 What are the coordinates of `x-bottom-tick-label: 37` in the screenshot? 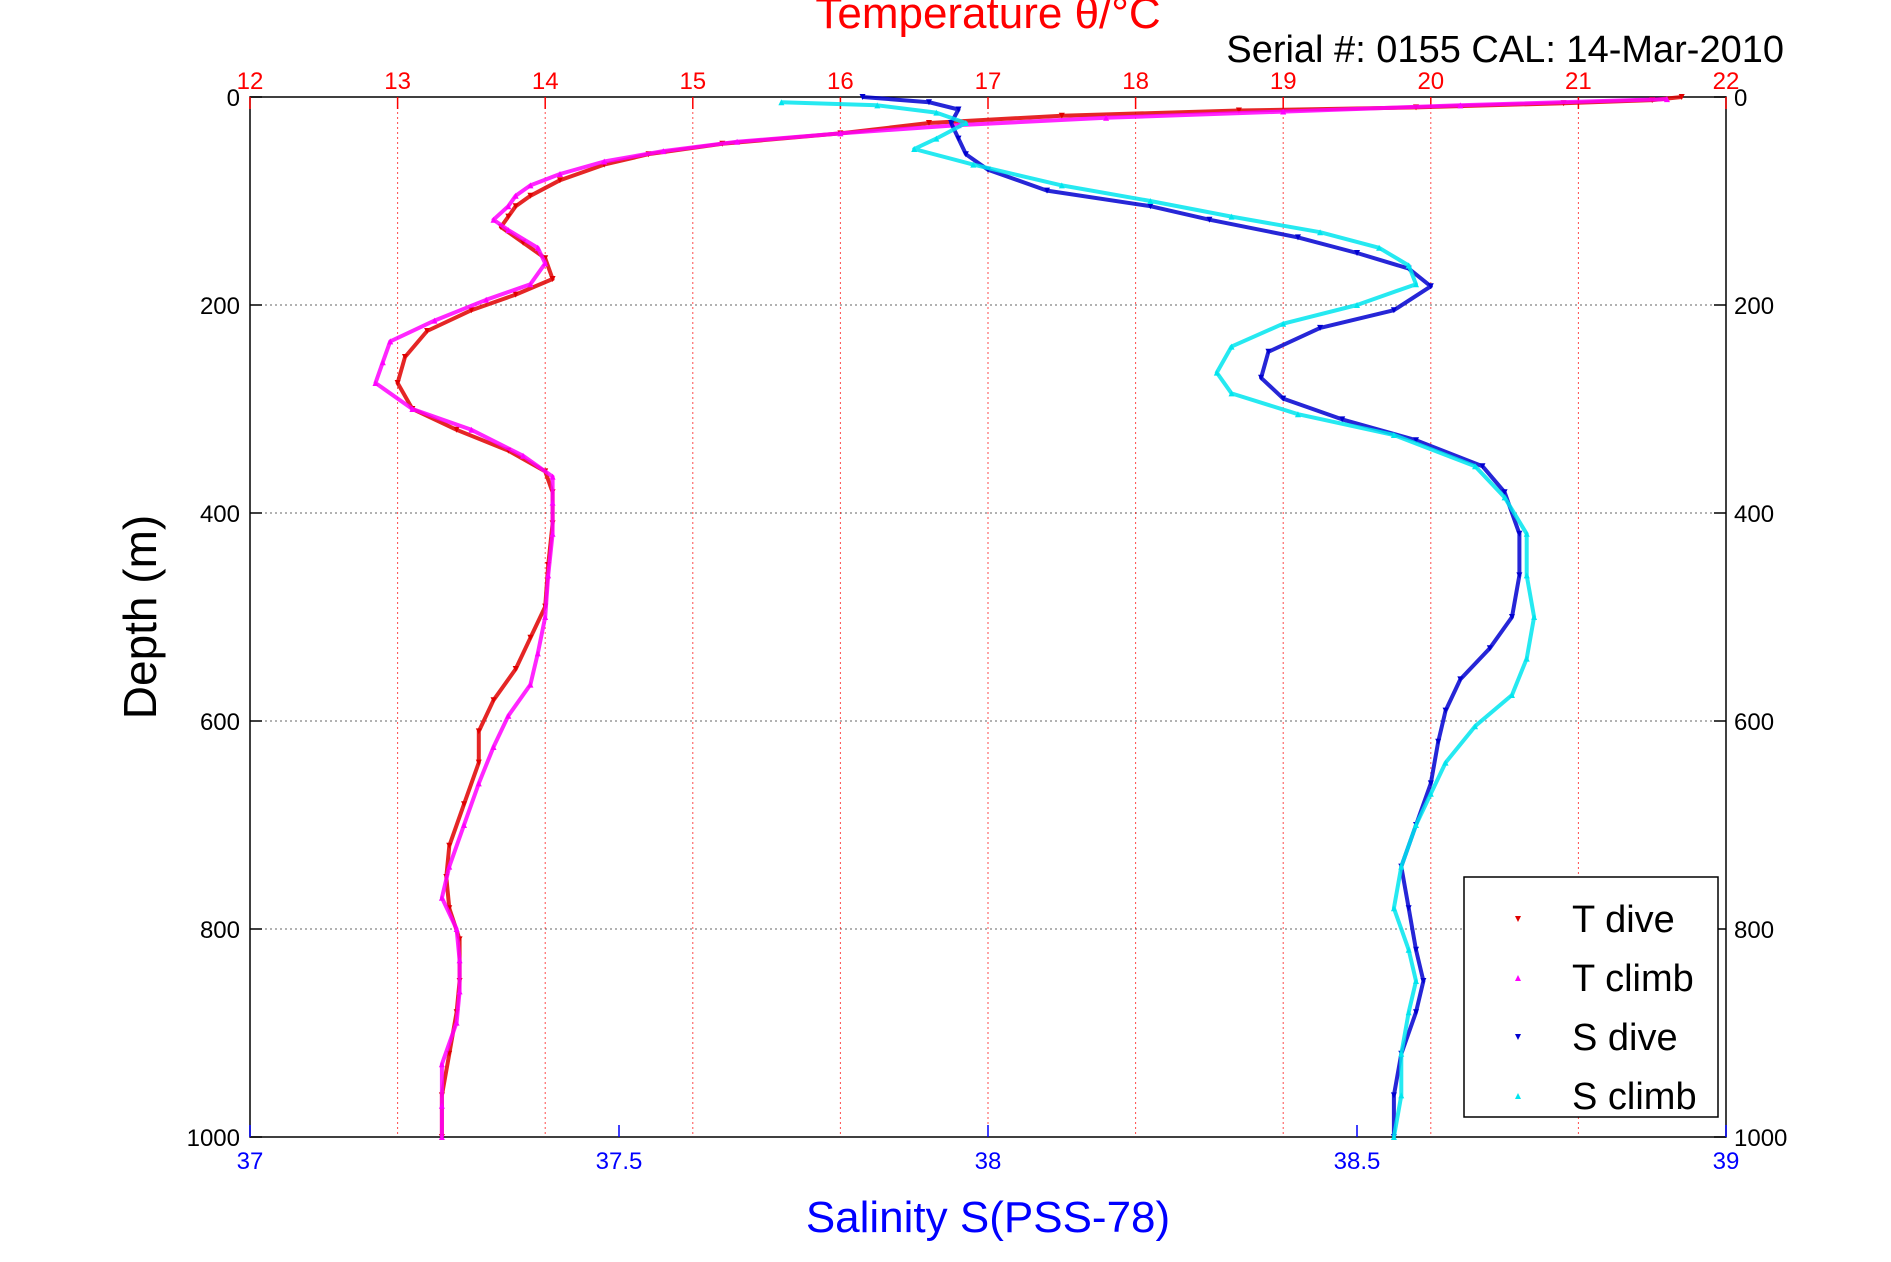 It's located at (250, 1161).